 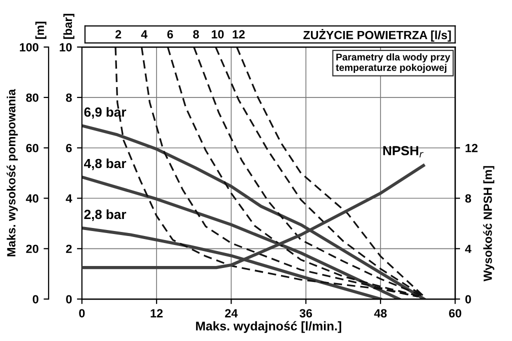 I want to click on x2-axis-title: ZUŻYCIE POWIETRZA [l/s], so click(x=377, y=35).